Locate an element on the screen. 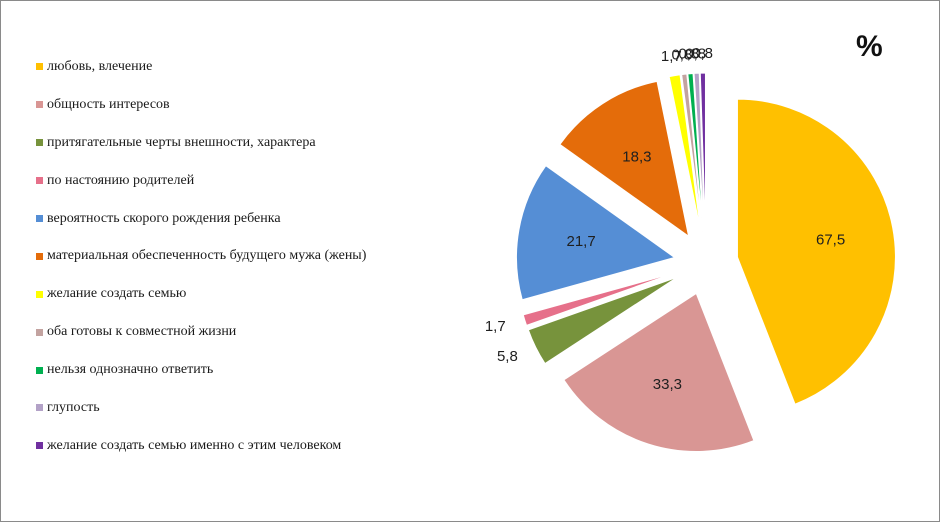  legend-item: желание создать семью is located at coordinates (201, 294).